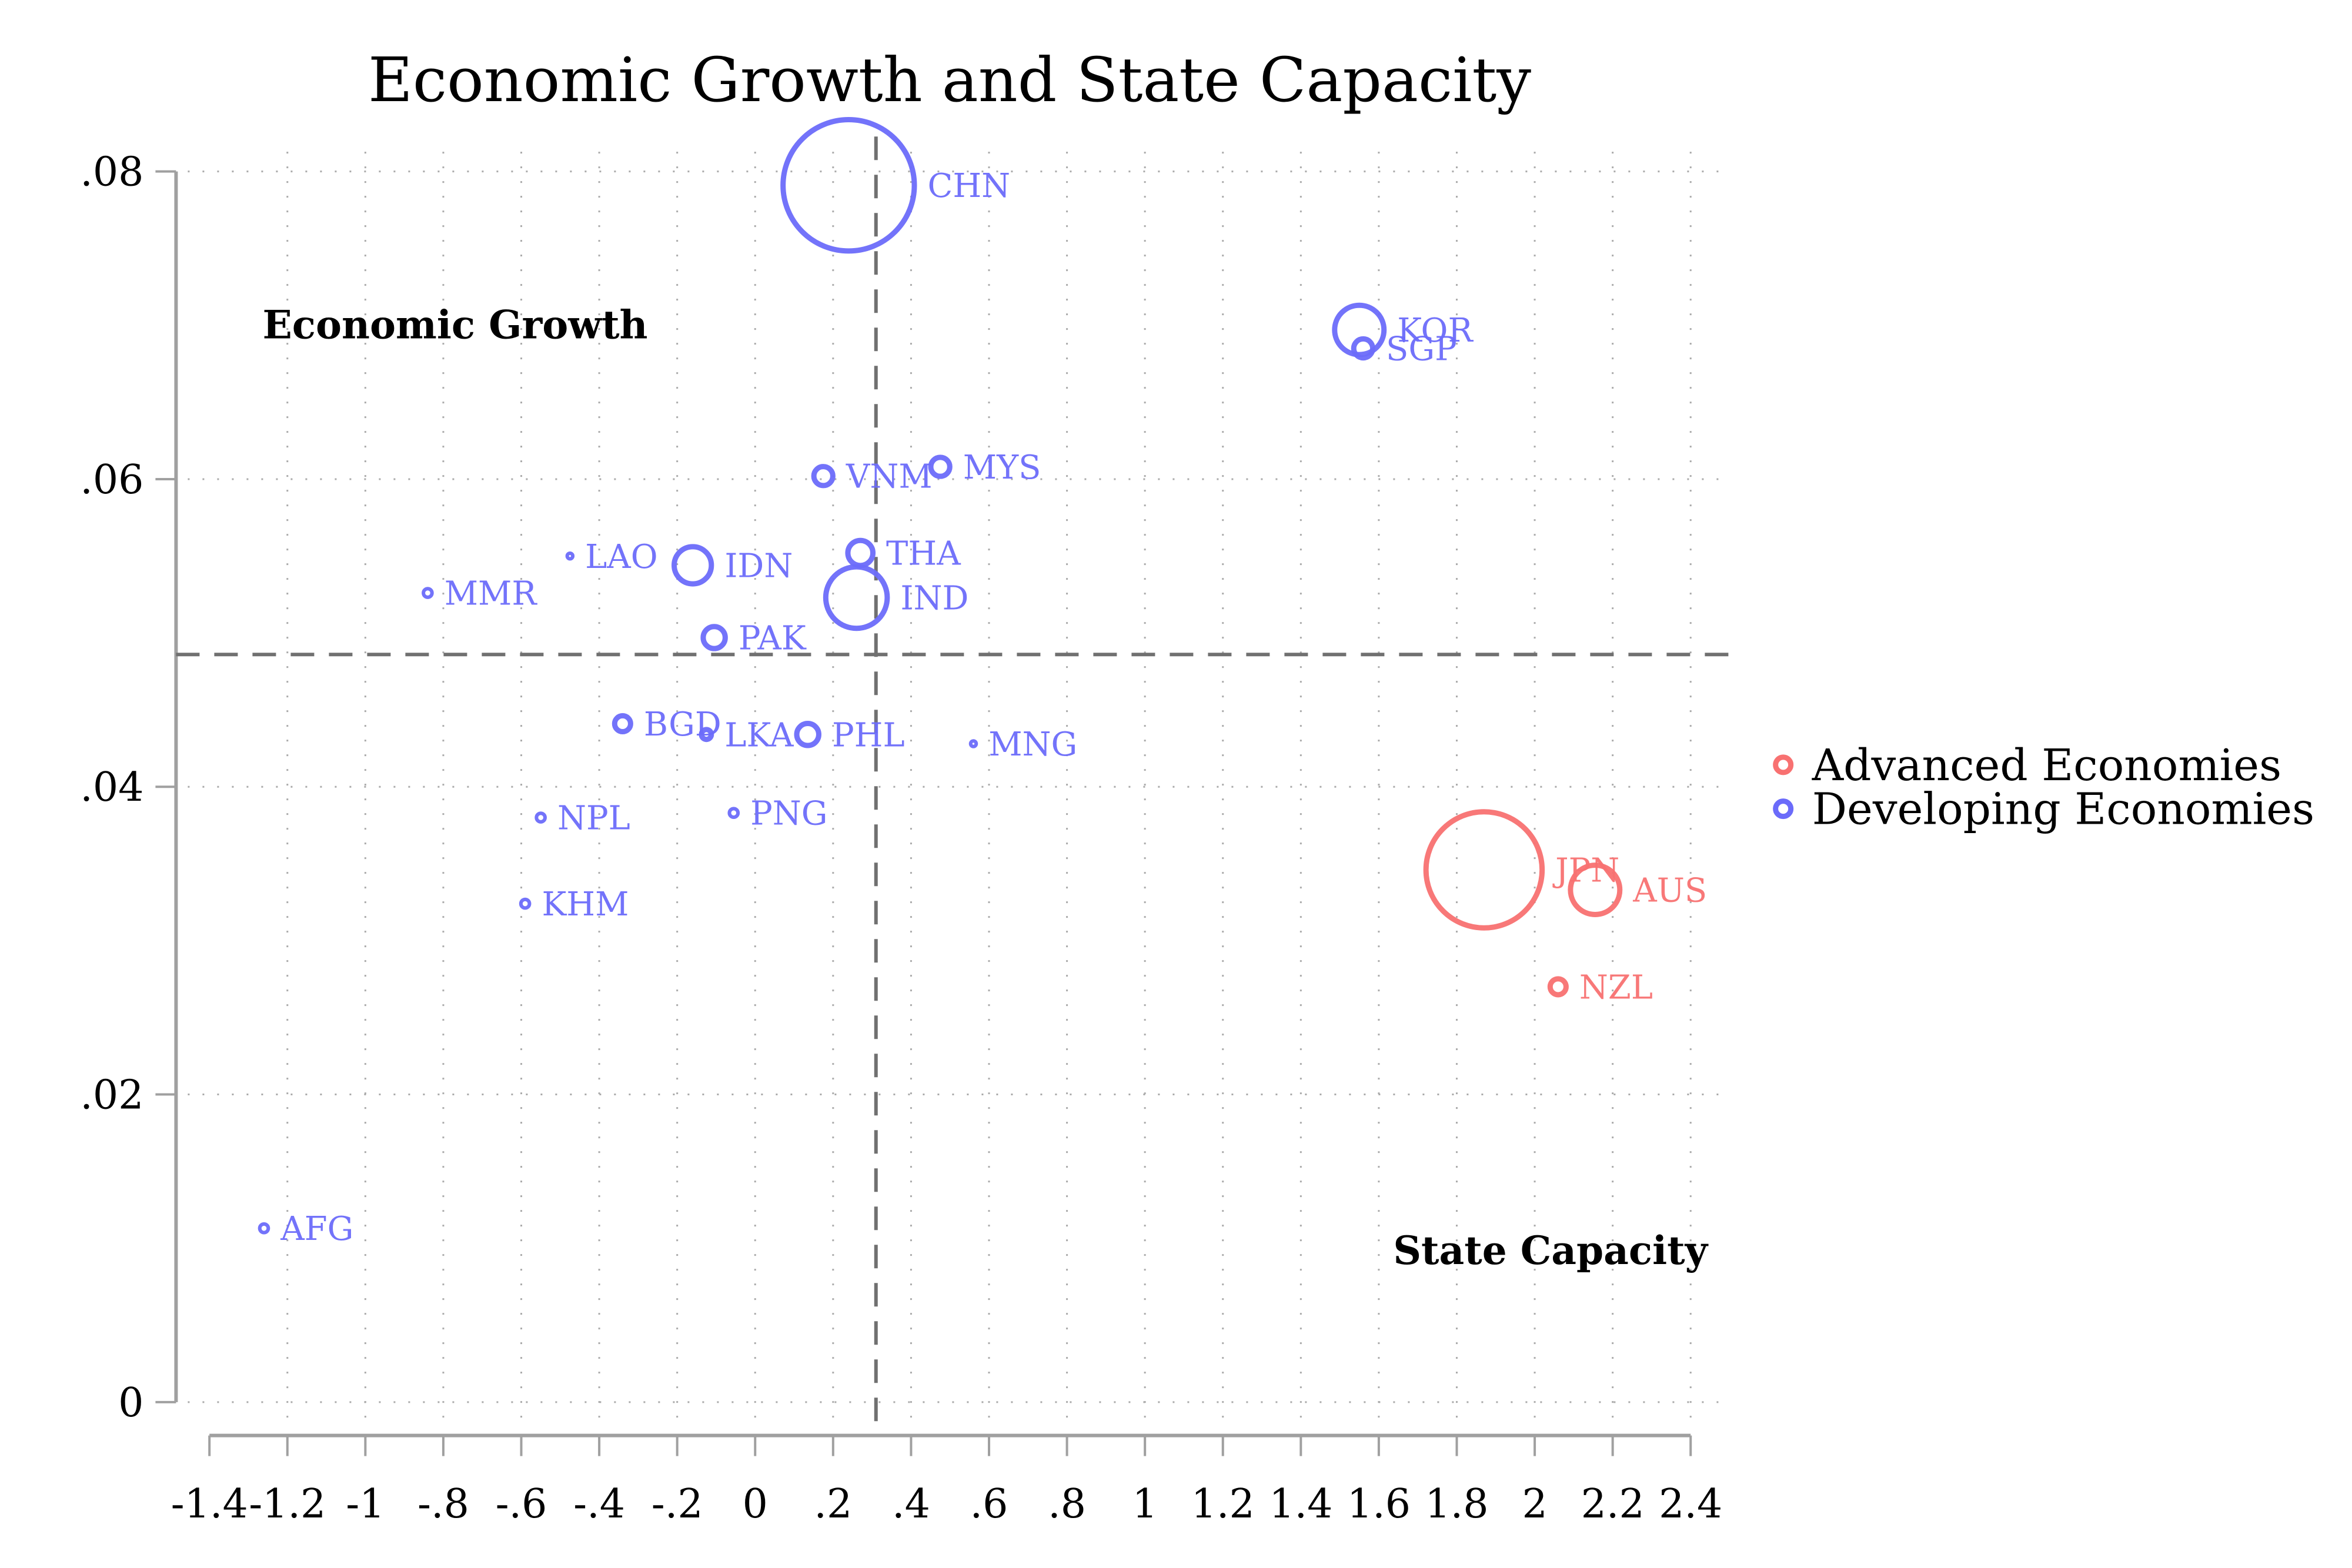  What do you see at coordinates (1032, 745) in the screenshot?
I see `point-label-mng: MNG` at bounding box center [1032, 745].